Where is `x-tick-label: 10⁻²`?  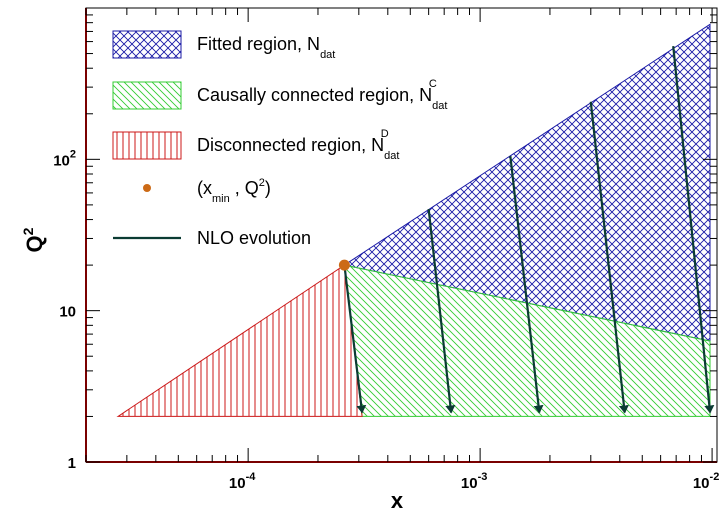 x-tick-label: 10⁻² is located at coordinates (706, 481).